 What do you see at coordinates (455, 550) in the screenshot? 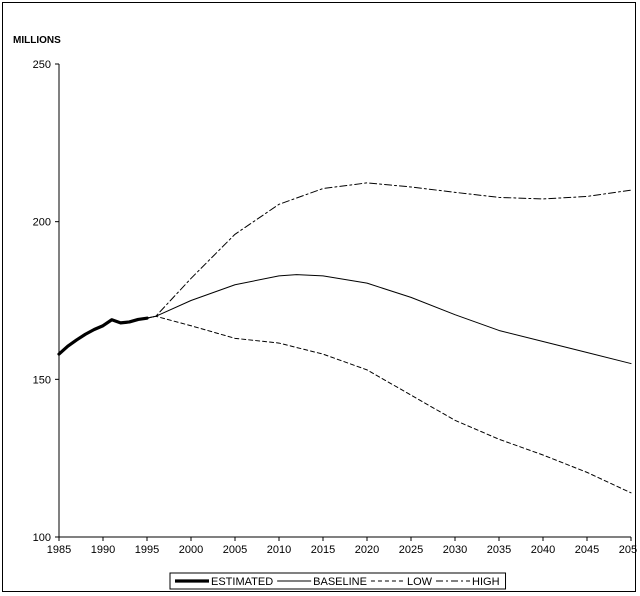
I see `x-tick-label: 2030` at bounding box center [455, 550].